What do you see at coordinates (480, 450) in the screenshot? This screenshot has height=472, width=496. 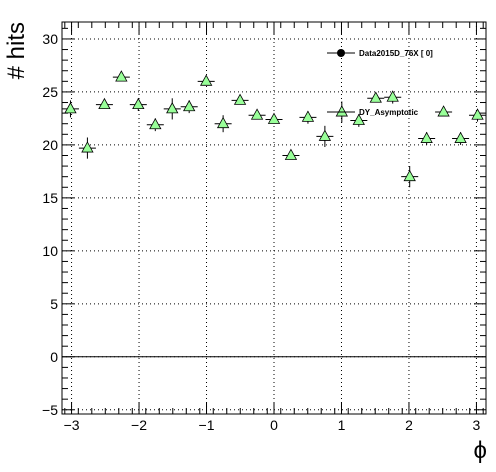 I see `x-axis-title: ϕ` at bounding box center [480, 450].